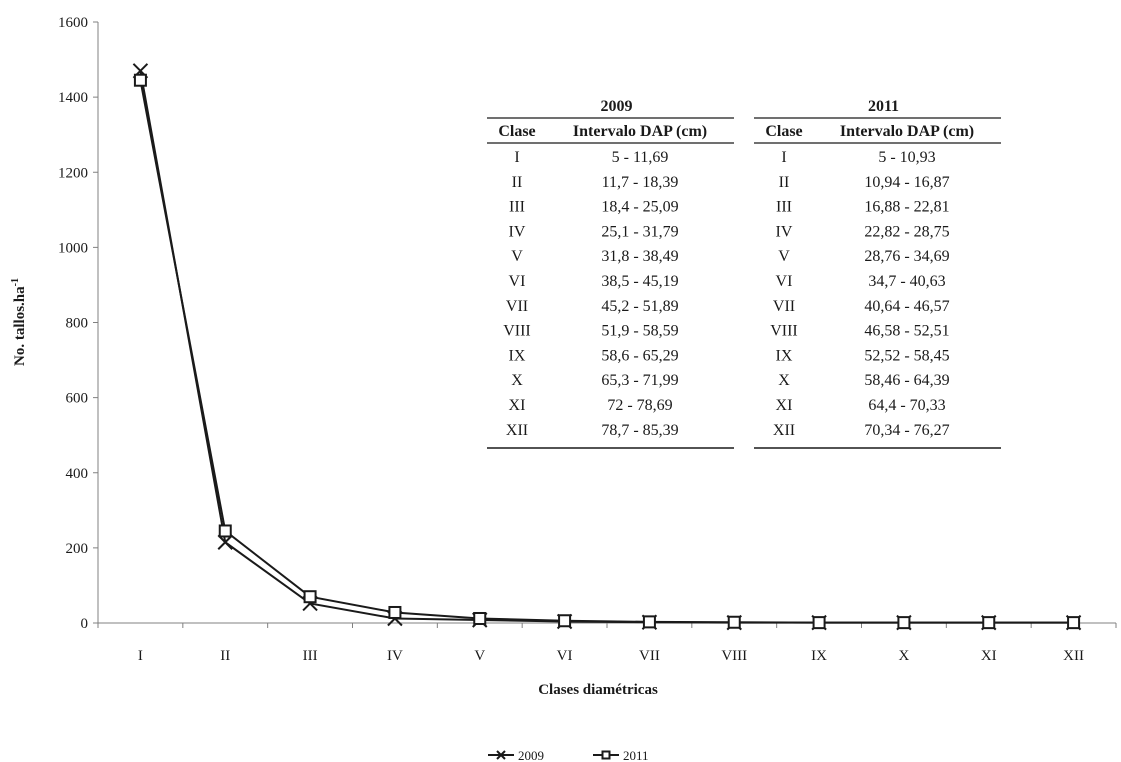  I want to click on y-tick-label: 1000, so click(73, 248).